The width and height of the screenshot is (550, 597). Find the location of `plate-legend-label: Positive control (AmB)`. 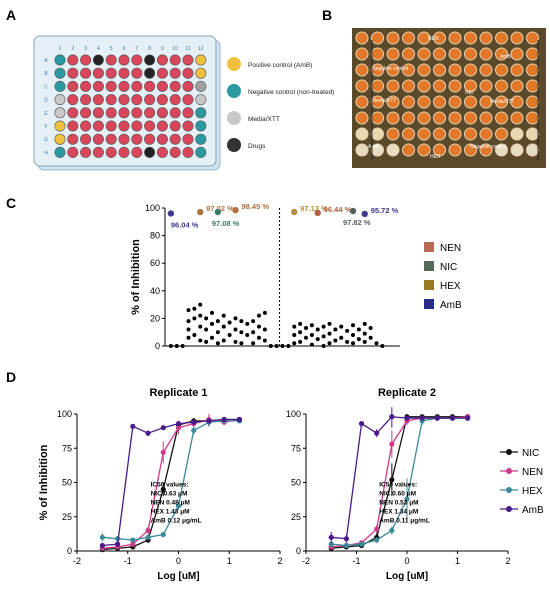

plate-legend-label: Positive control (AmB) is located at coordinates (280, 65).